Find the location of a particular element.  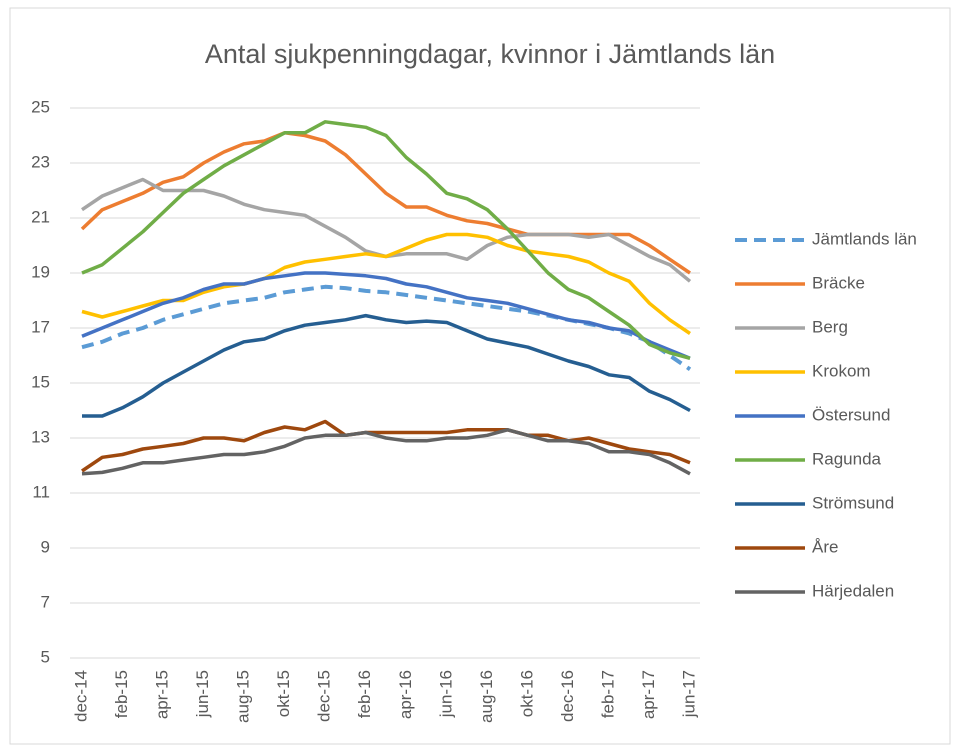

y-tick-label: 19 is located at coordinates (40, 271).